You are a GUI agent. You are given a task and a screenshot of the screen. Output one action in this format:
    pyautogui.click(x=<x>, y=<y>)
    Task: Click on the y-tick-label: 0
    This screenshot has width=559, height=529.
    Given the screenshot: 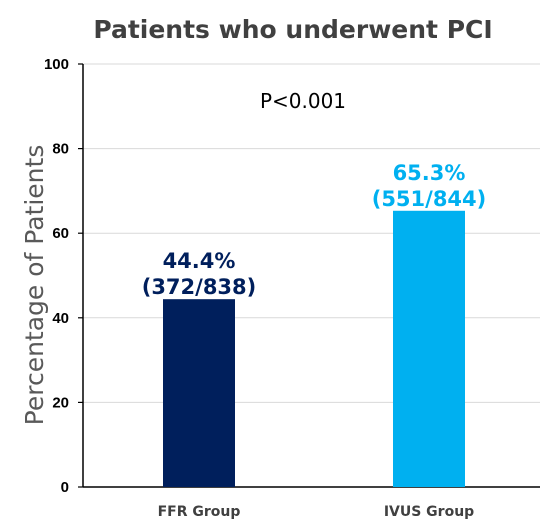 What is the action you would take?
    pyautogui.click(x=65, y=487)
    